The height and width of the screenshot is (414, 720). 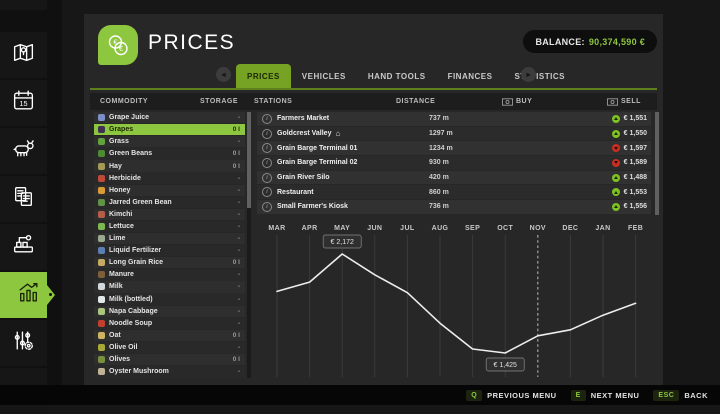 What do you see at coordinates (101, 347) in the screenshot?
I see `olive-oil-icon` at bounding box center [101, 347].